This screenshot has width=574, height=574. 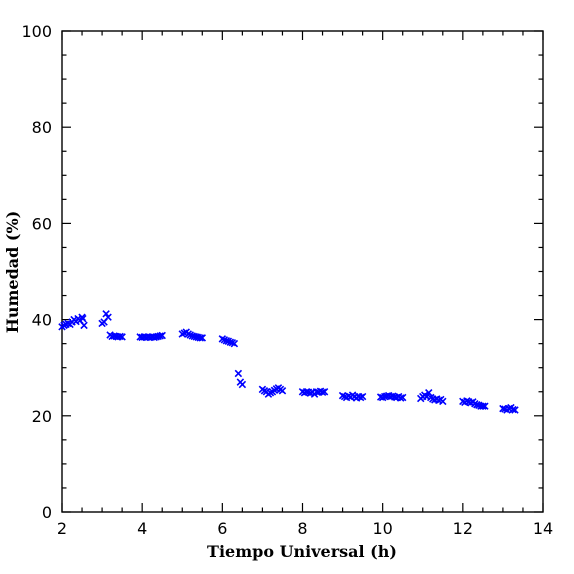 I want to click on y-tick-label: 0, so click(x=47, y=512).